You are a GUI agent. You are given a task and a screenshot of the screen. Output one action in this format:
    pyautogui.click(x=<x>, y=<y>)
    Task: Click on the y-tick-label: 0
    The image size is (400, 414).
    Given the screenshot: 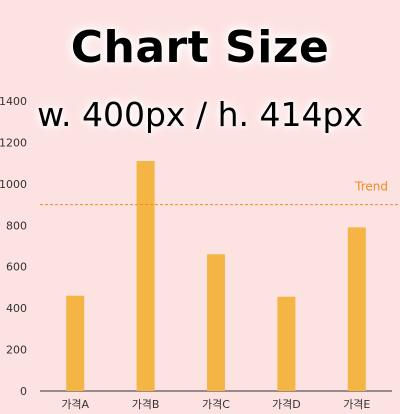 What is the action you would take?
    pyautogui.click(x=23, y=391)
    